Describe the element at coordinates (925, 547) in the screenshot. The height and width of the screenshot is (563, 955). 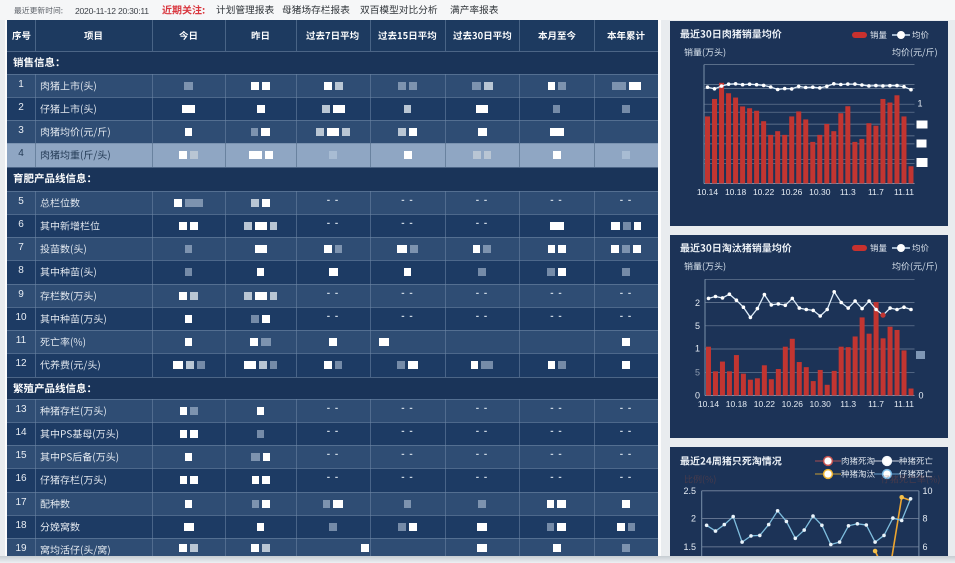
I see `svg-text: 6` at that location.